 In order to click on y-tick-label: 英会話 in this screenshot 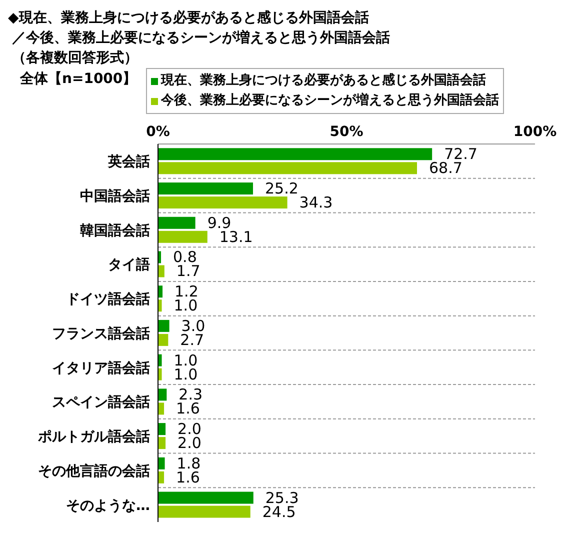, I will do `click(128, 162)`.